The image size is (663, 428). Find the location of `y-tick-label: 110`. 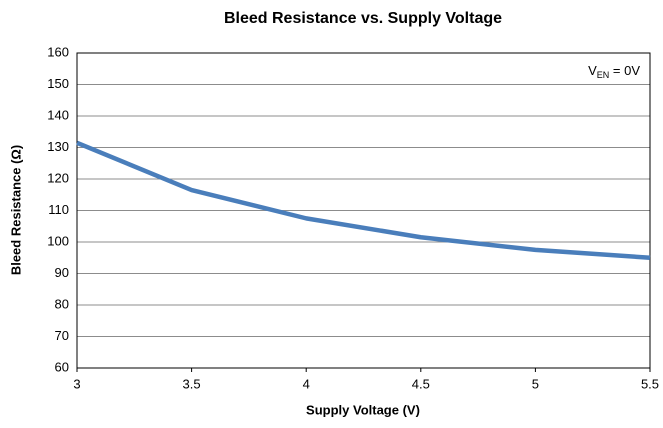

y-tick-label: 110 is located at coordinates (58, 209).